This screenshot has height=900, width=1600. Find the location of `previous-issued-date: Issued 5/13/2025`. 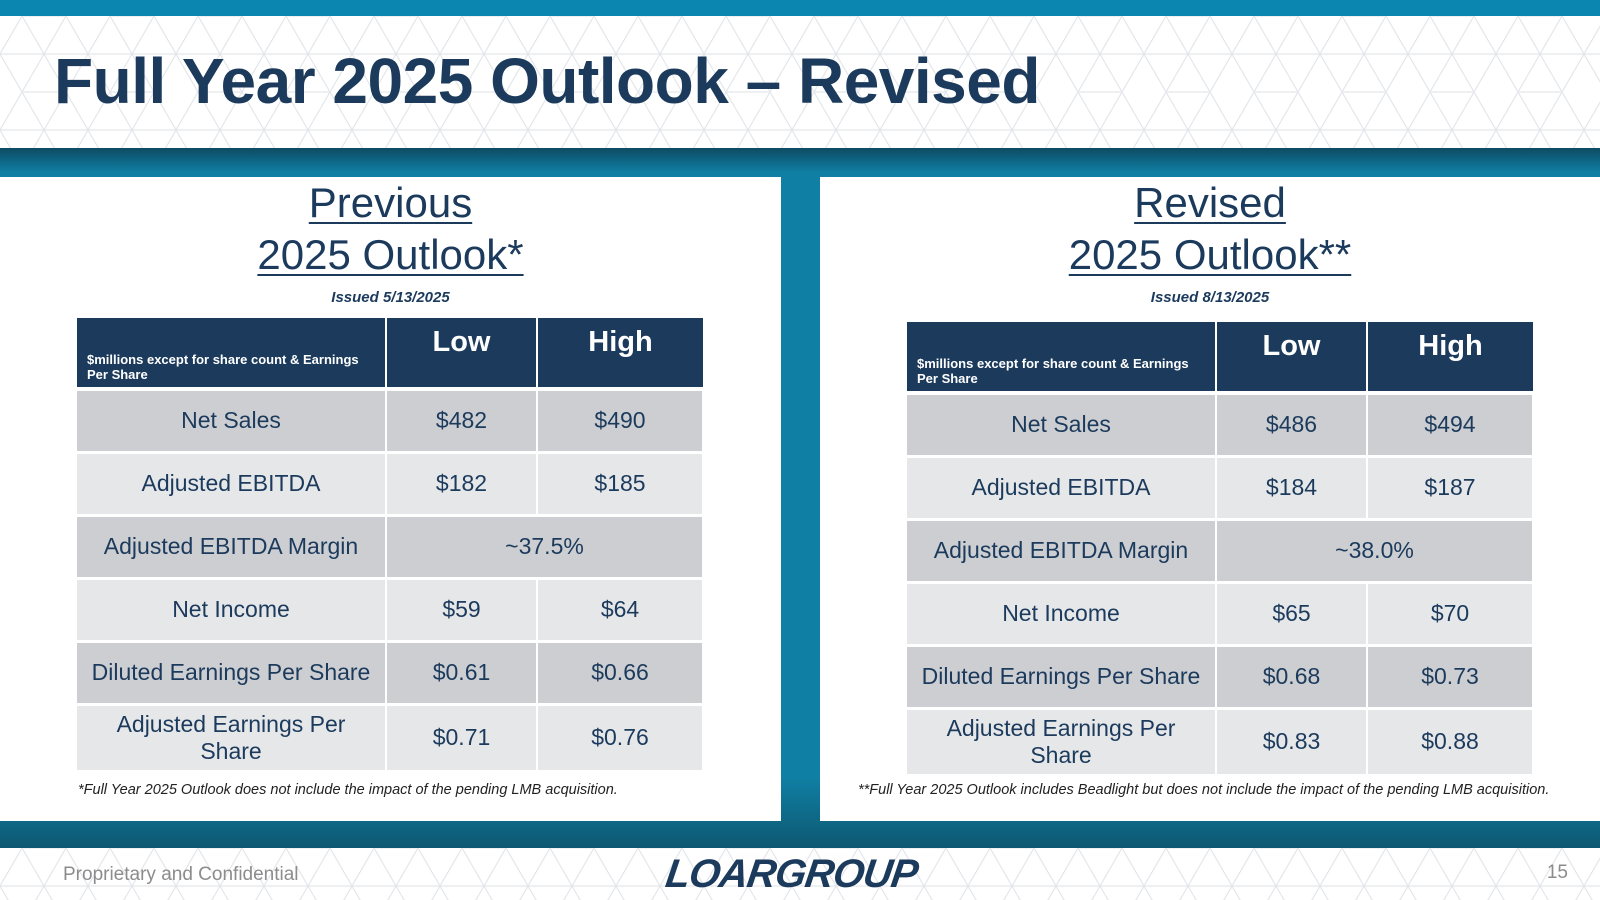

previous-issued-date: Issued 5/13/2025 is located at coordinates (390, 297).